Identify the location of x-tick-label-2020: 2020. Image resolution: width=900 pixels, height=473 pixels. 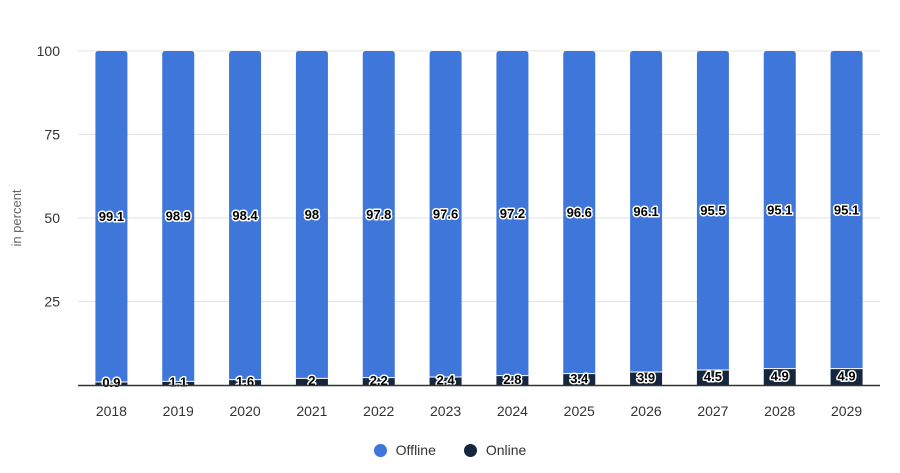
(245, 411).